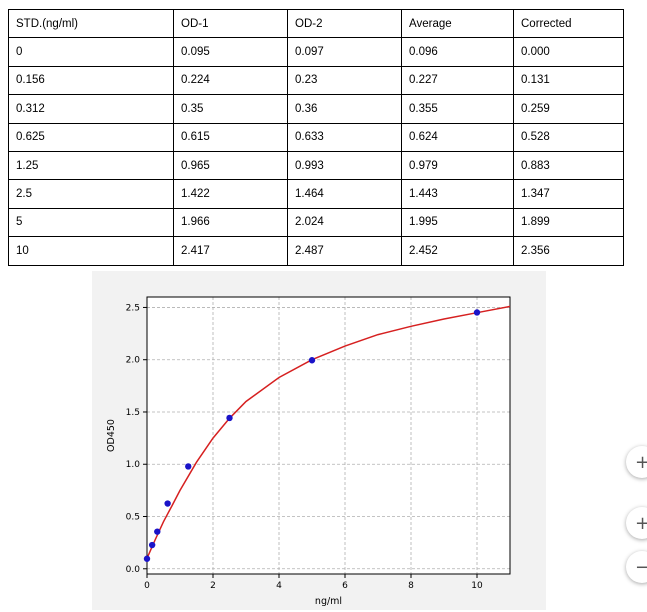 This screenshot has height=612, width=647. I want to click on table-cell: 0.36, so click(344, 109).